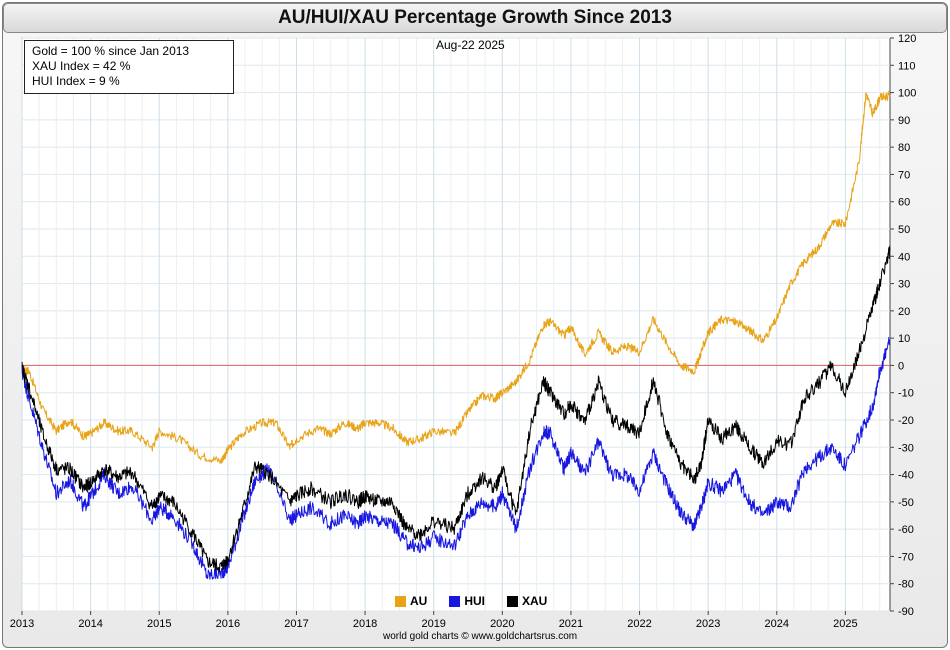  Describe the element at coordinates (228, 624) in the screenshot. I see `x-tick-label: 2016` at that location.